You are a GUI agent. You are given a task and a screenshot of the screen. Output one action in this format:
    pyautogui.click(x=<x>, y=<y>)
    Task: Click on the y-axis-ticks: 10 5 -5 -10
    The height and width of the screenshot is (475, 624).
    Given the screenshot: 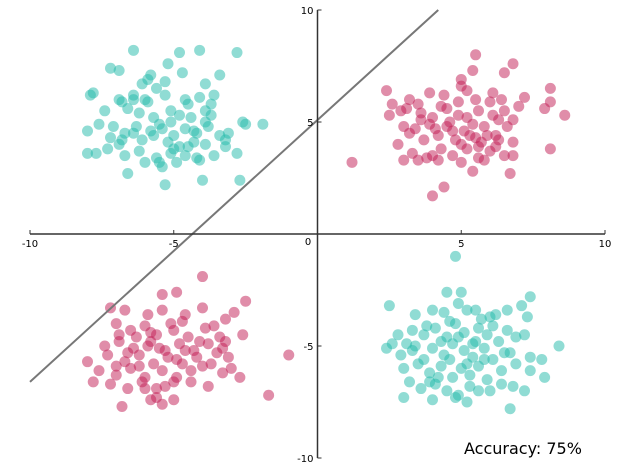 What is the action you would take?
    pyautogui.click(x=309, y=235)
    